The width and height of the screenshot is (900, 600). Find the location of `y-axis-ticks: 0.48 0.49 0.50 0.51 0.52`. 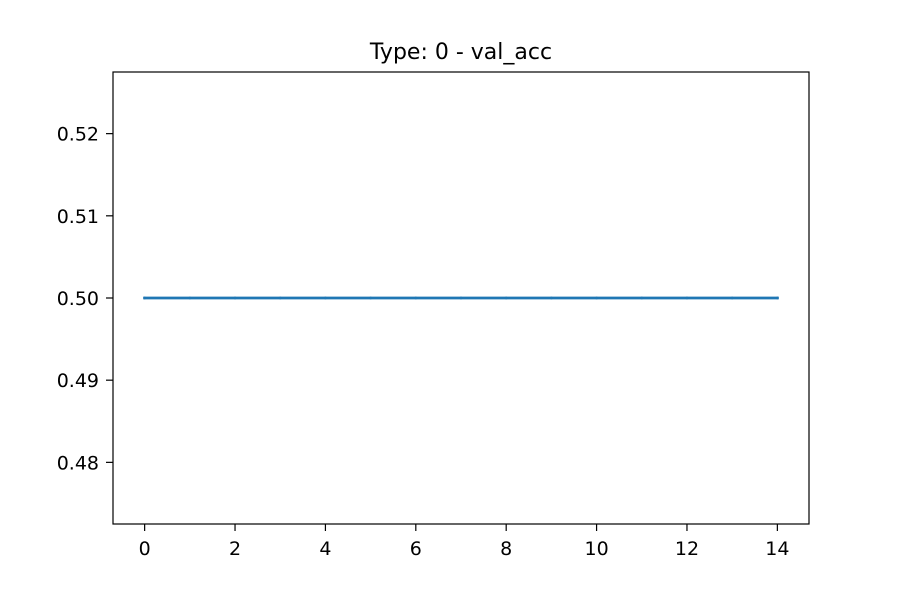

y-axis-ticks: 0.48 0.49 0.50 0.51 0.52 is located at coordinates (85, 299).